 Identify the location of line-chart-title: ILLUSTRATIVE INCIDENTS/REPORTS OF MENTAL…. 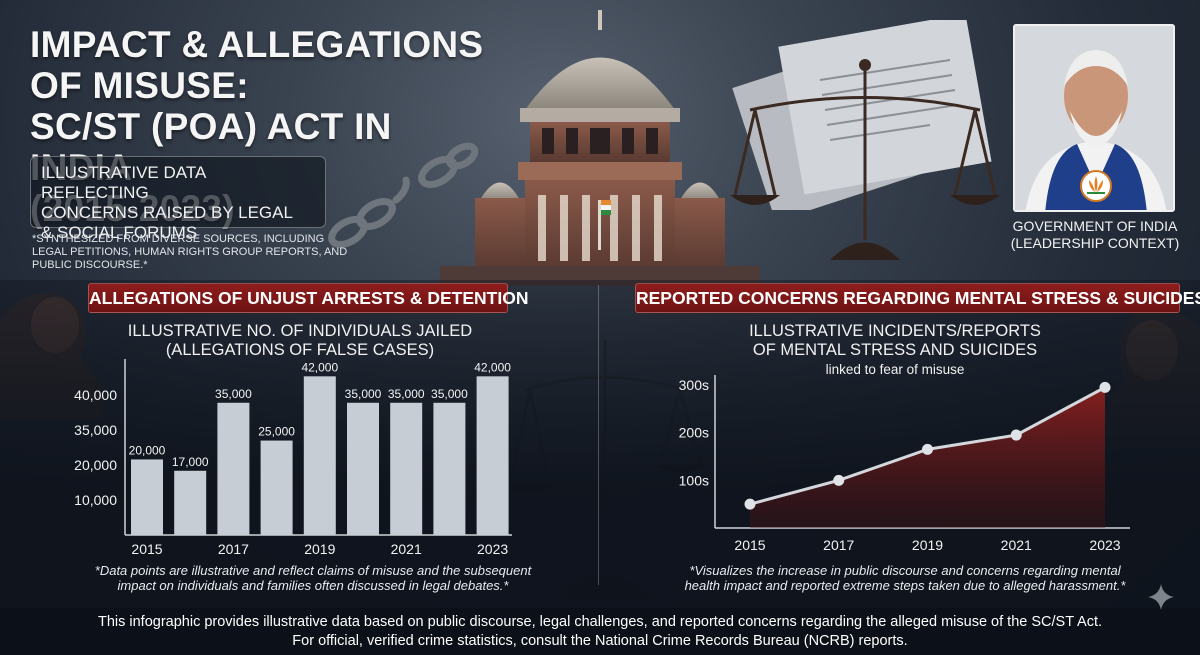
(895, 350).